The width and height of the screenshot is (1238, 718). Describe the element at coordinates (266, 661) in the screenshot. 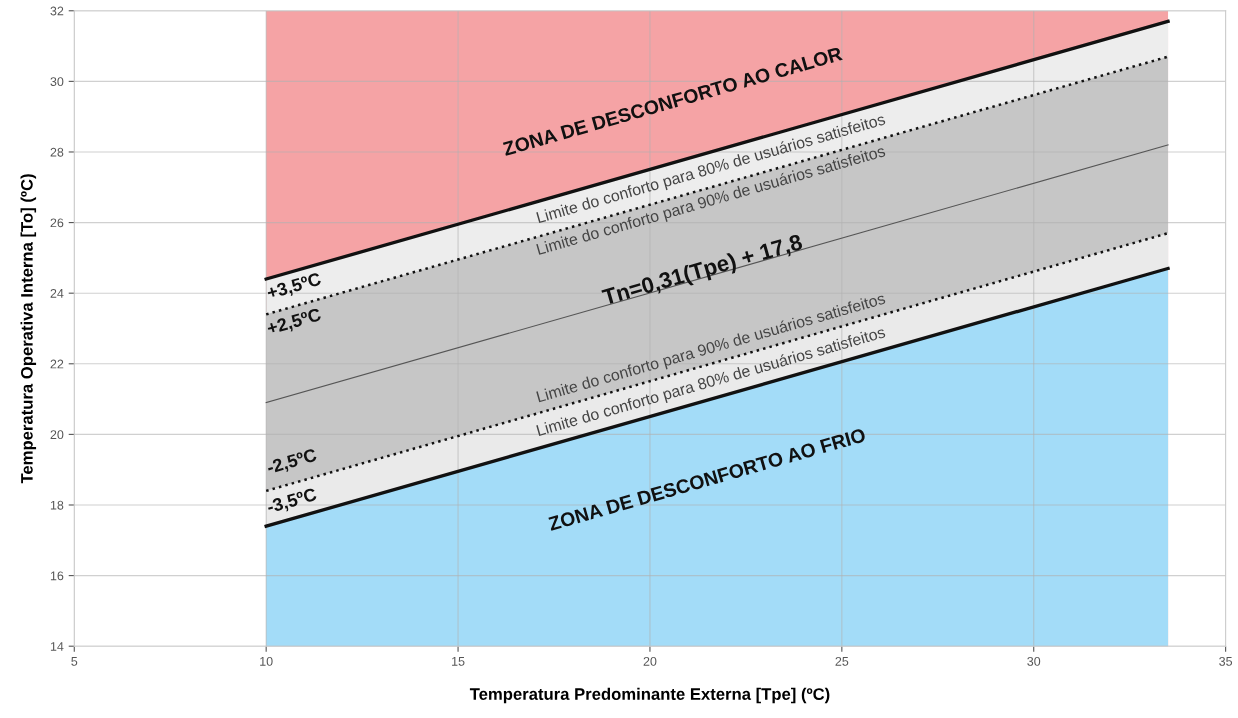

I see `x-tick-label: 10` at that location.